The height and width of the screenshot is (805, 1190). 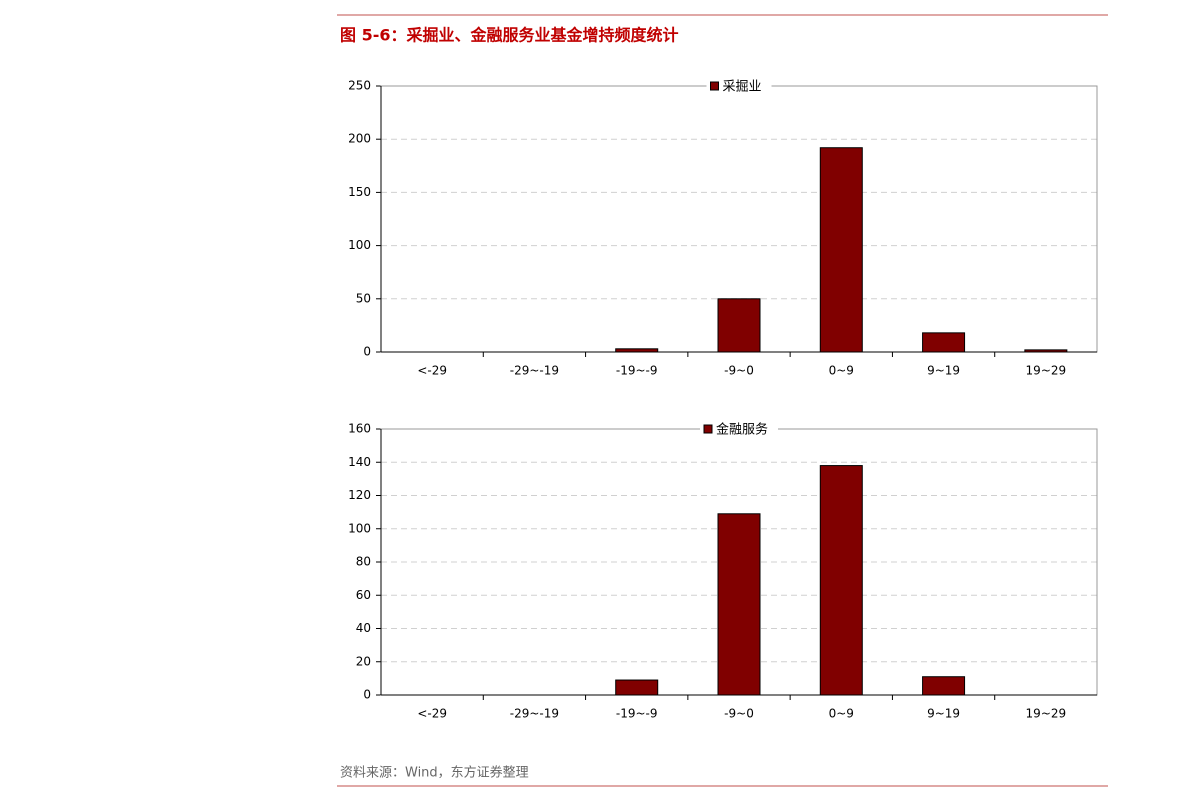 I want to click on legend-label: 采掘业, so click(x=742, y=87).